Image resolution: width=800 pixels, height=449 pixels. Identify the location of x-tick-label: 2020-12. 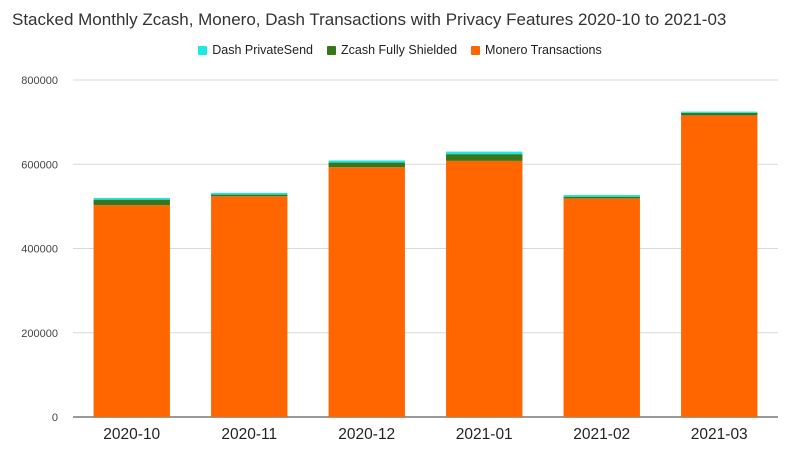
(366, 434).